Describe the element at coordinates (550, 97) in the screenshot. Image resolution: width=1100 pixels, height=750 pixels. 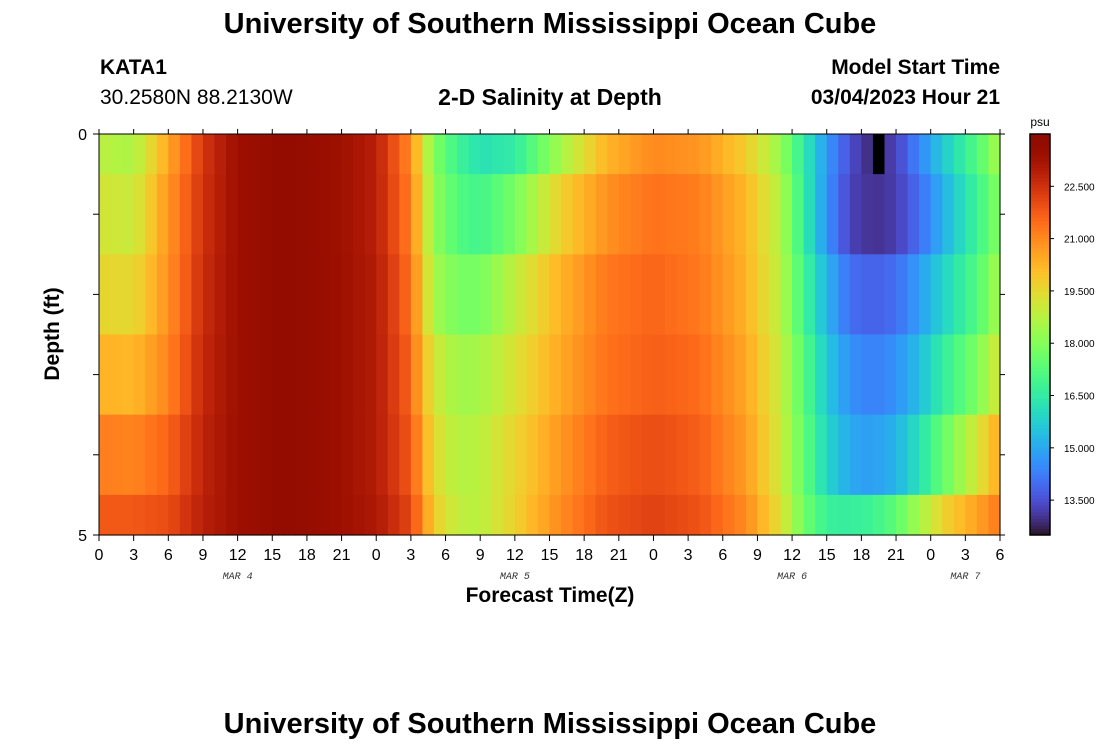
I see `plot-subtitle: 2-D Salinity at Depth` at that location.